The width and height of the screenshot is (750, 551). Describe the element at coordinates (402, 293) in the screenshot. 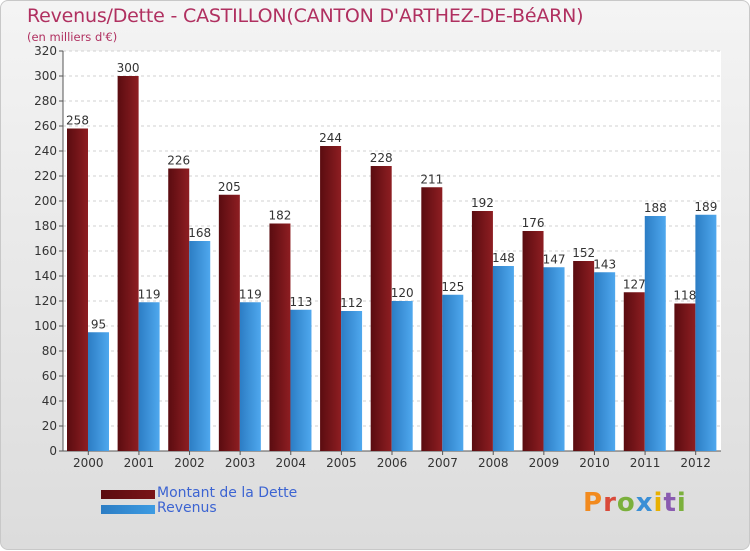

I see `data-label-revenus: 120` at that location.